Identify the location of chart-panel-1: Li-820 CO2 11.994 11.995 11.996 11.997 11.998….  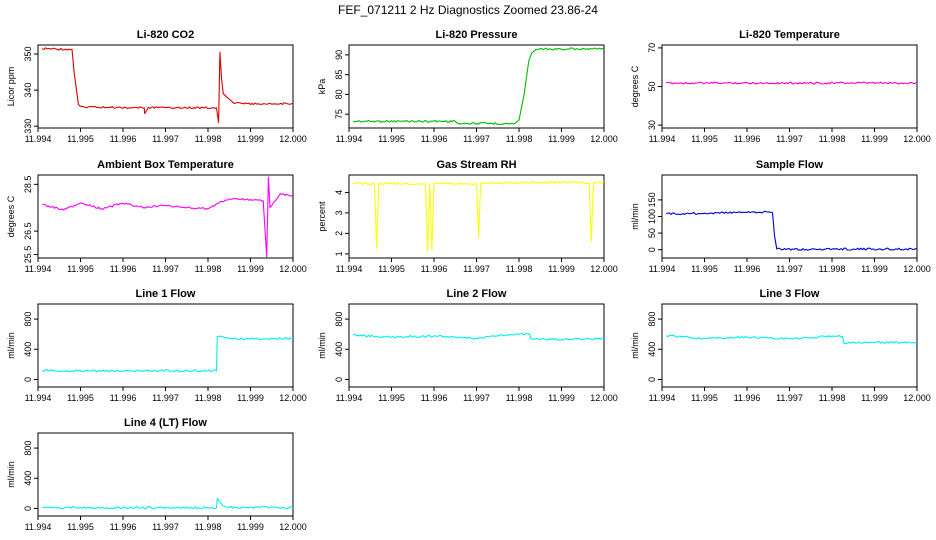
(156, 86).